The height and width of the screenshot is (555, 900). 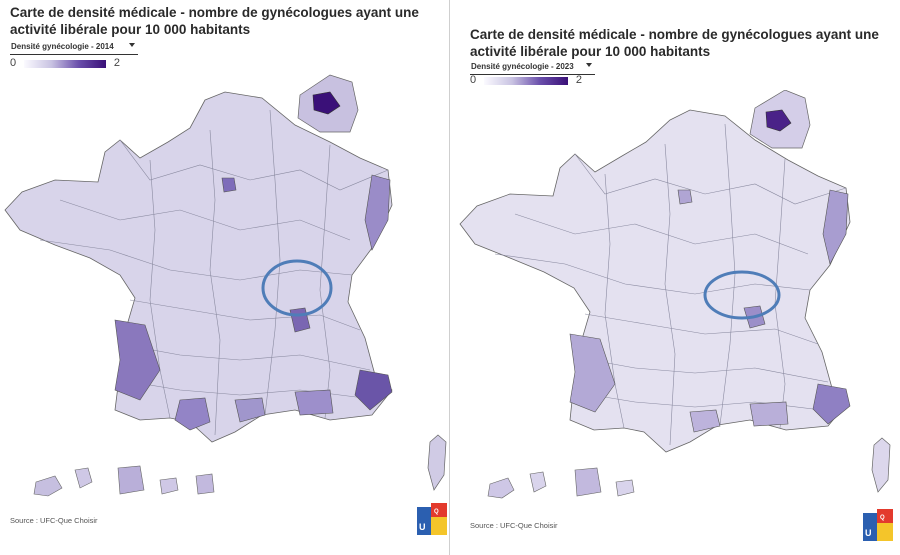 What do you see at coordinates (62, 46) in the screenshot?
I see `dropdown-selected-value: Densité gynécologie - 2014` at bounding box center [62, 46].